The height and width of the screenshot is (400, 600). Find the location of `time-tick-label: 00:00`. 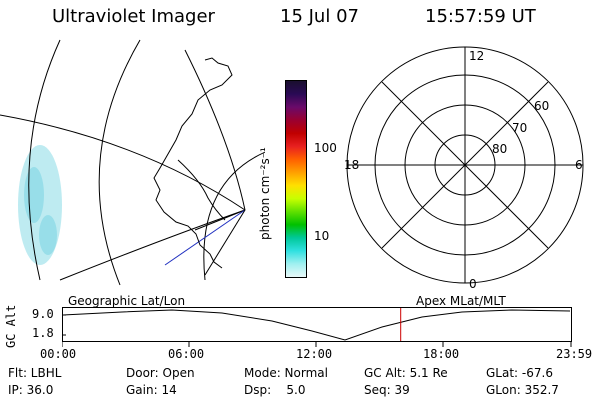

time-tick-label: 00:00 is located at coordinates (58, 354).